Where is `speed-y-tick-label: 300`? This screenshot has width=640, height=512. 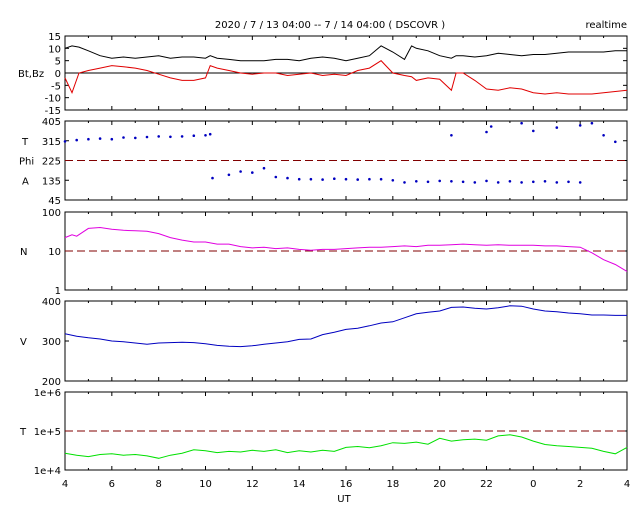
speed-y-tick-label: 300 is located at coordinates (51, 342).